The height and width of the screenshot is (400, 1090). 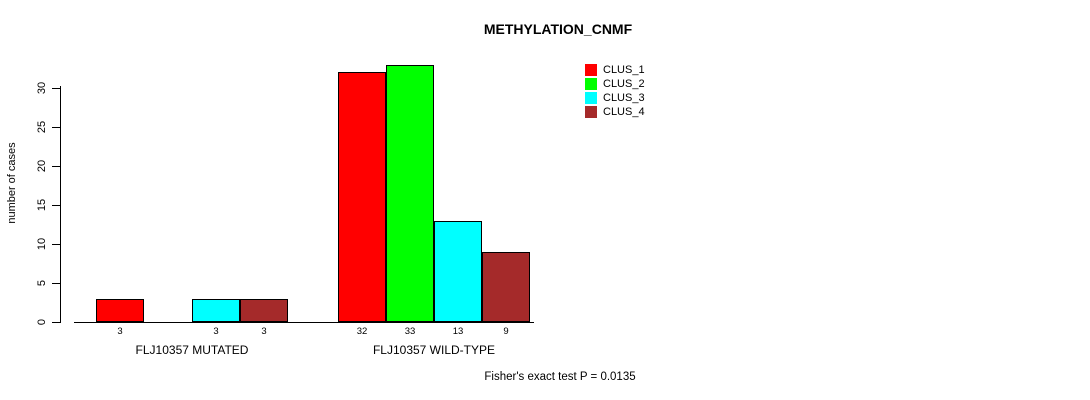 I want to click on bar-value-label: 33, so click(x=410, y=331).